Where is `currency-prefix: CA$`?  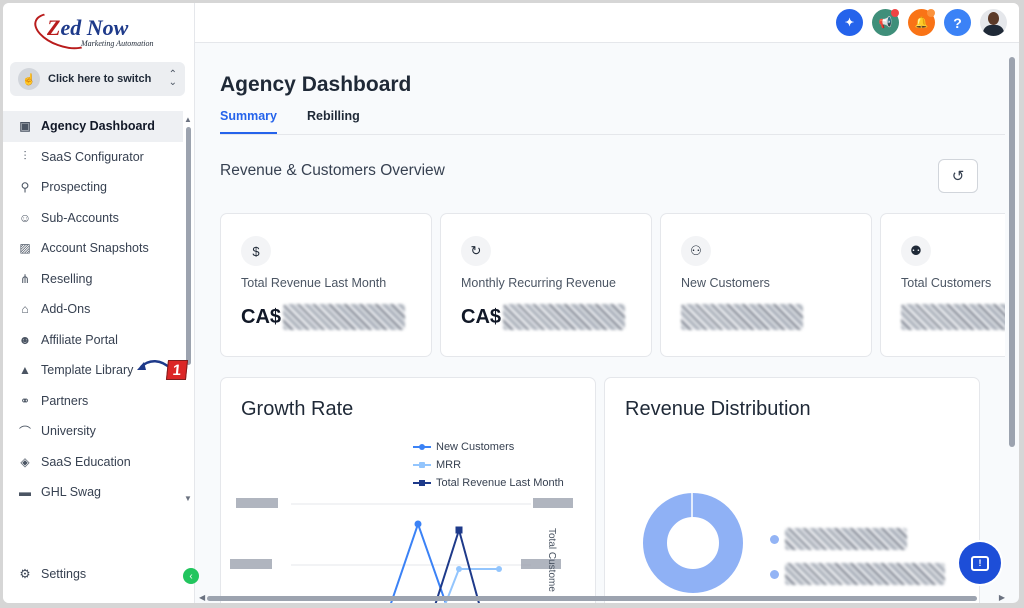 currency-prefix: CA$ is located at coordinates (481, 316).